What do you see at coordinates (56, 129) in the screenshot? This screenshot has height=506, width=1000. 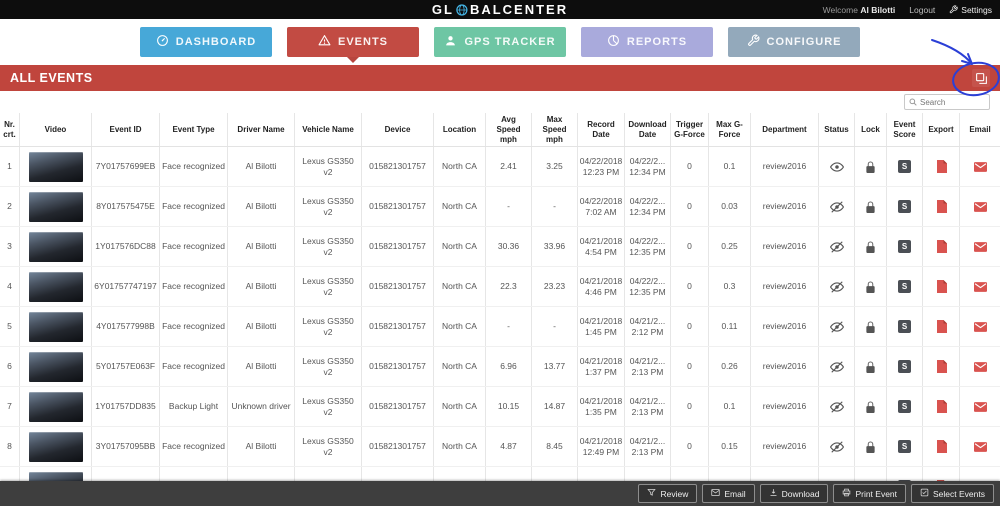 I see `column-header: Video` at bounding box center [56, 129].